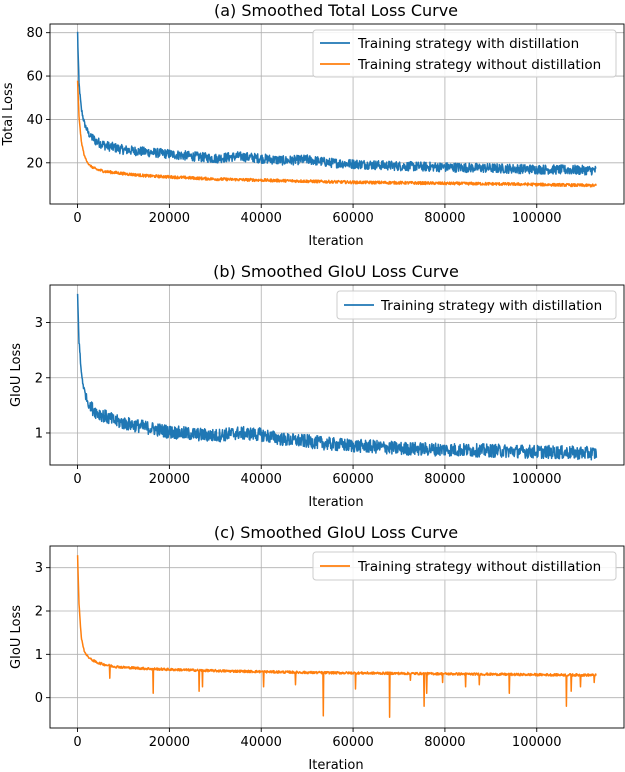 This screenshot has height=772, width=625. I want to click on panel-a-legend-box, so click(464, 53).